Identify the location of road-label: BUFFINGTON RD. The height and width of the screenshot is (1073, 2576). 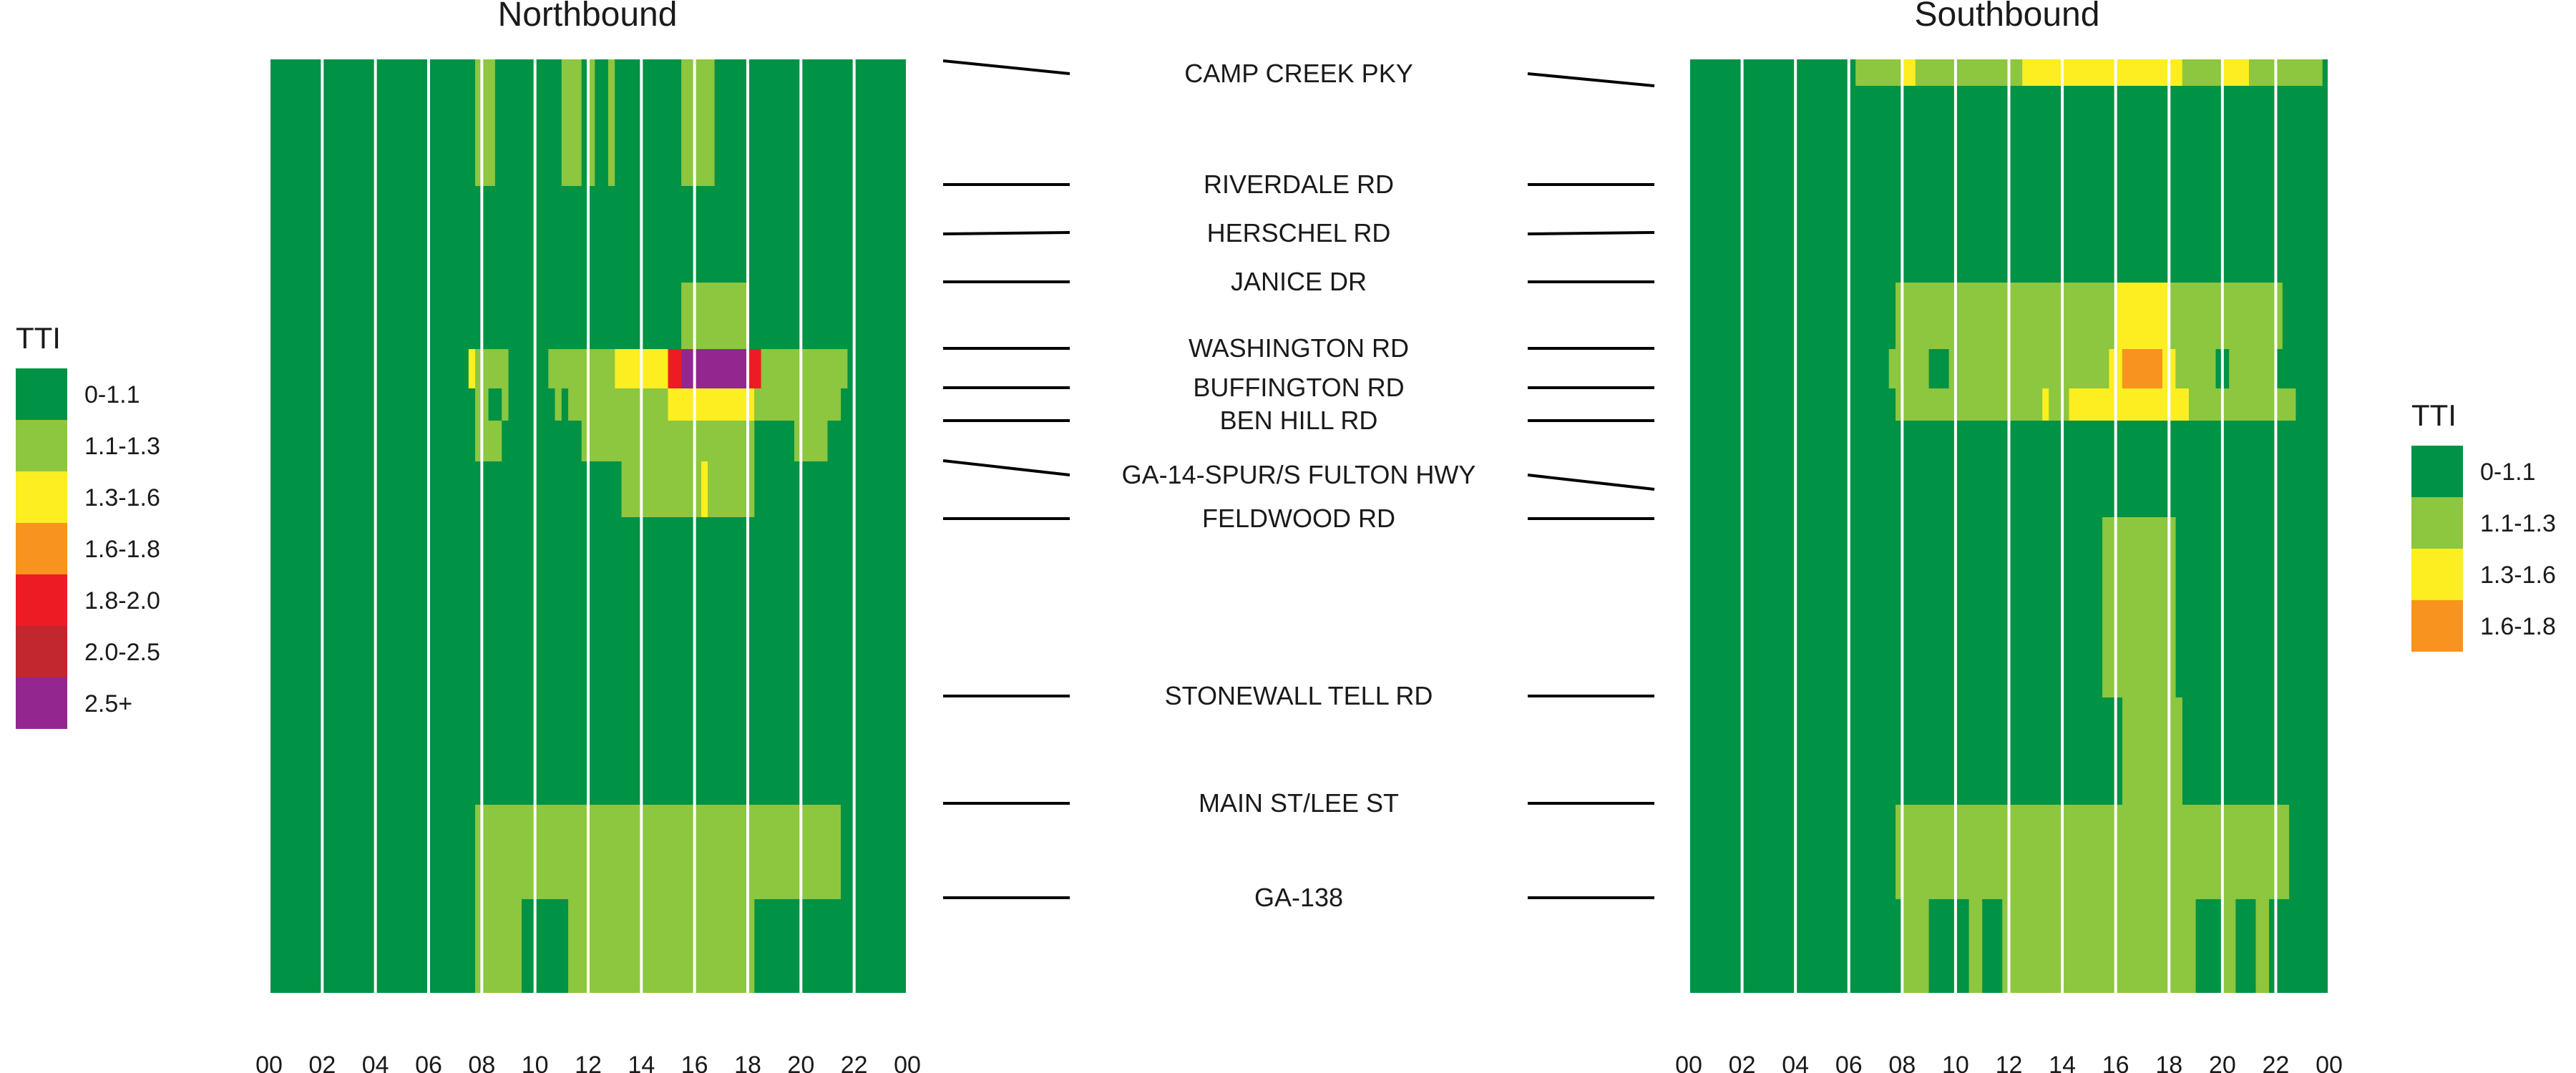
(1298, 387).